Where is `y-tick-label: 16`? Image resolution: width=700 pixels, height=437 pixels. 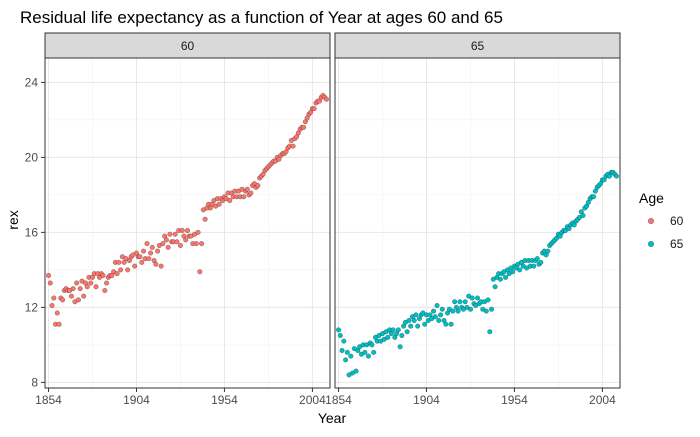
y-tick-label: 16 is located at coordinates (32, 232).